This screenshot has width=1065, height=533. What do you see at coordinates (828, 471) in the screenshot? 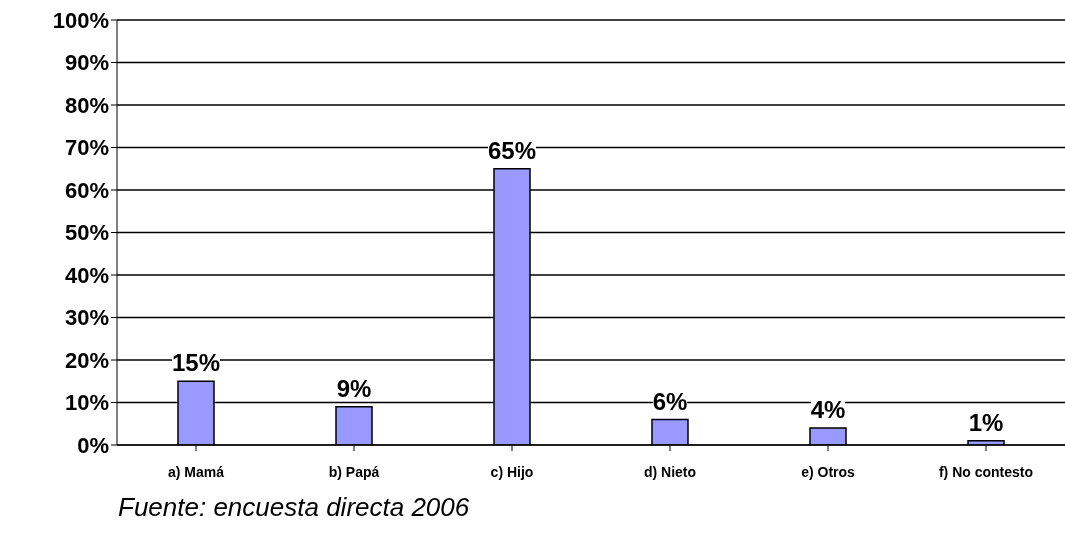
I see `x-tick-label: e) Otros` at bounding box center [828, 471].